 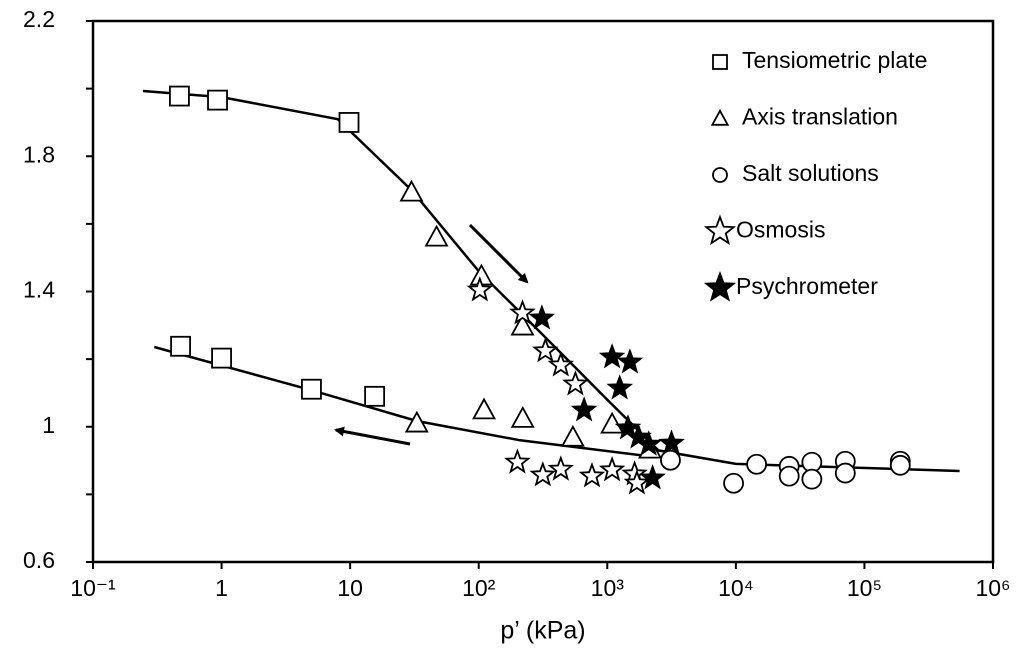 I want to click on x-tick-label: 10⁻¹, so click(x=93, y=588).